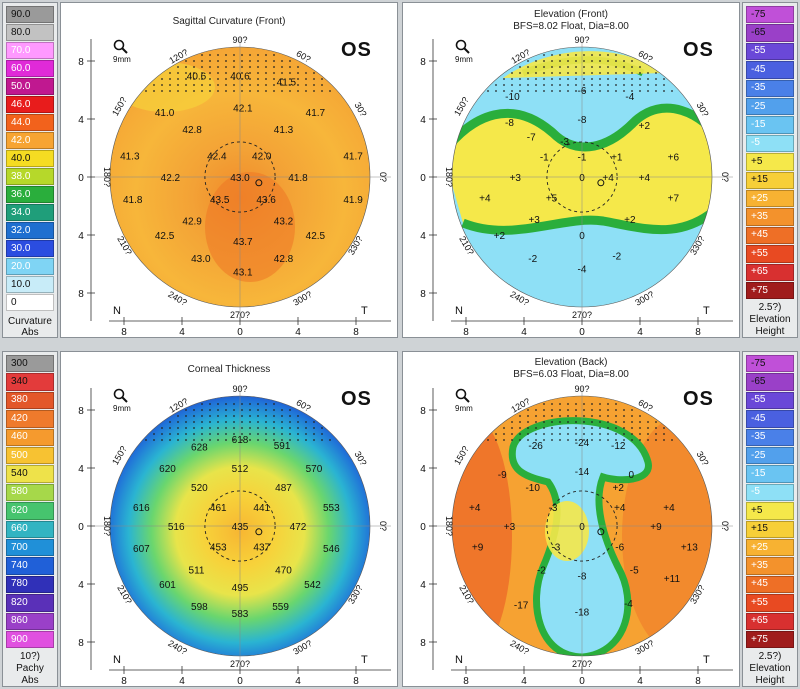  What do you see at coordinates (117, 660) in the screenshot?
I see `nasal-label: N` at bounding box center [117, 660].